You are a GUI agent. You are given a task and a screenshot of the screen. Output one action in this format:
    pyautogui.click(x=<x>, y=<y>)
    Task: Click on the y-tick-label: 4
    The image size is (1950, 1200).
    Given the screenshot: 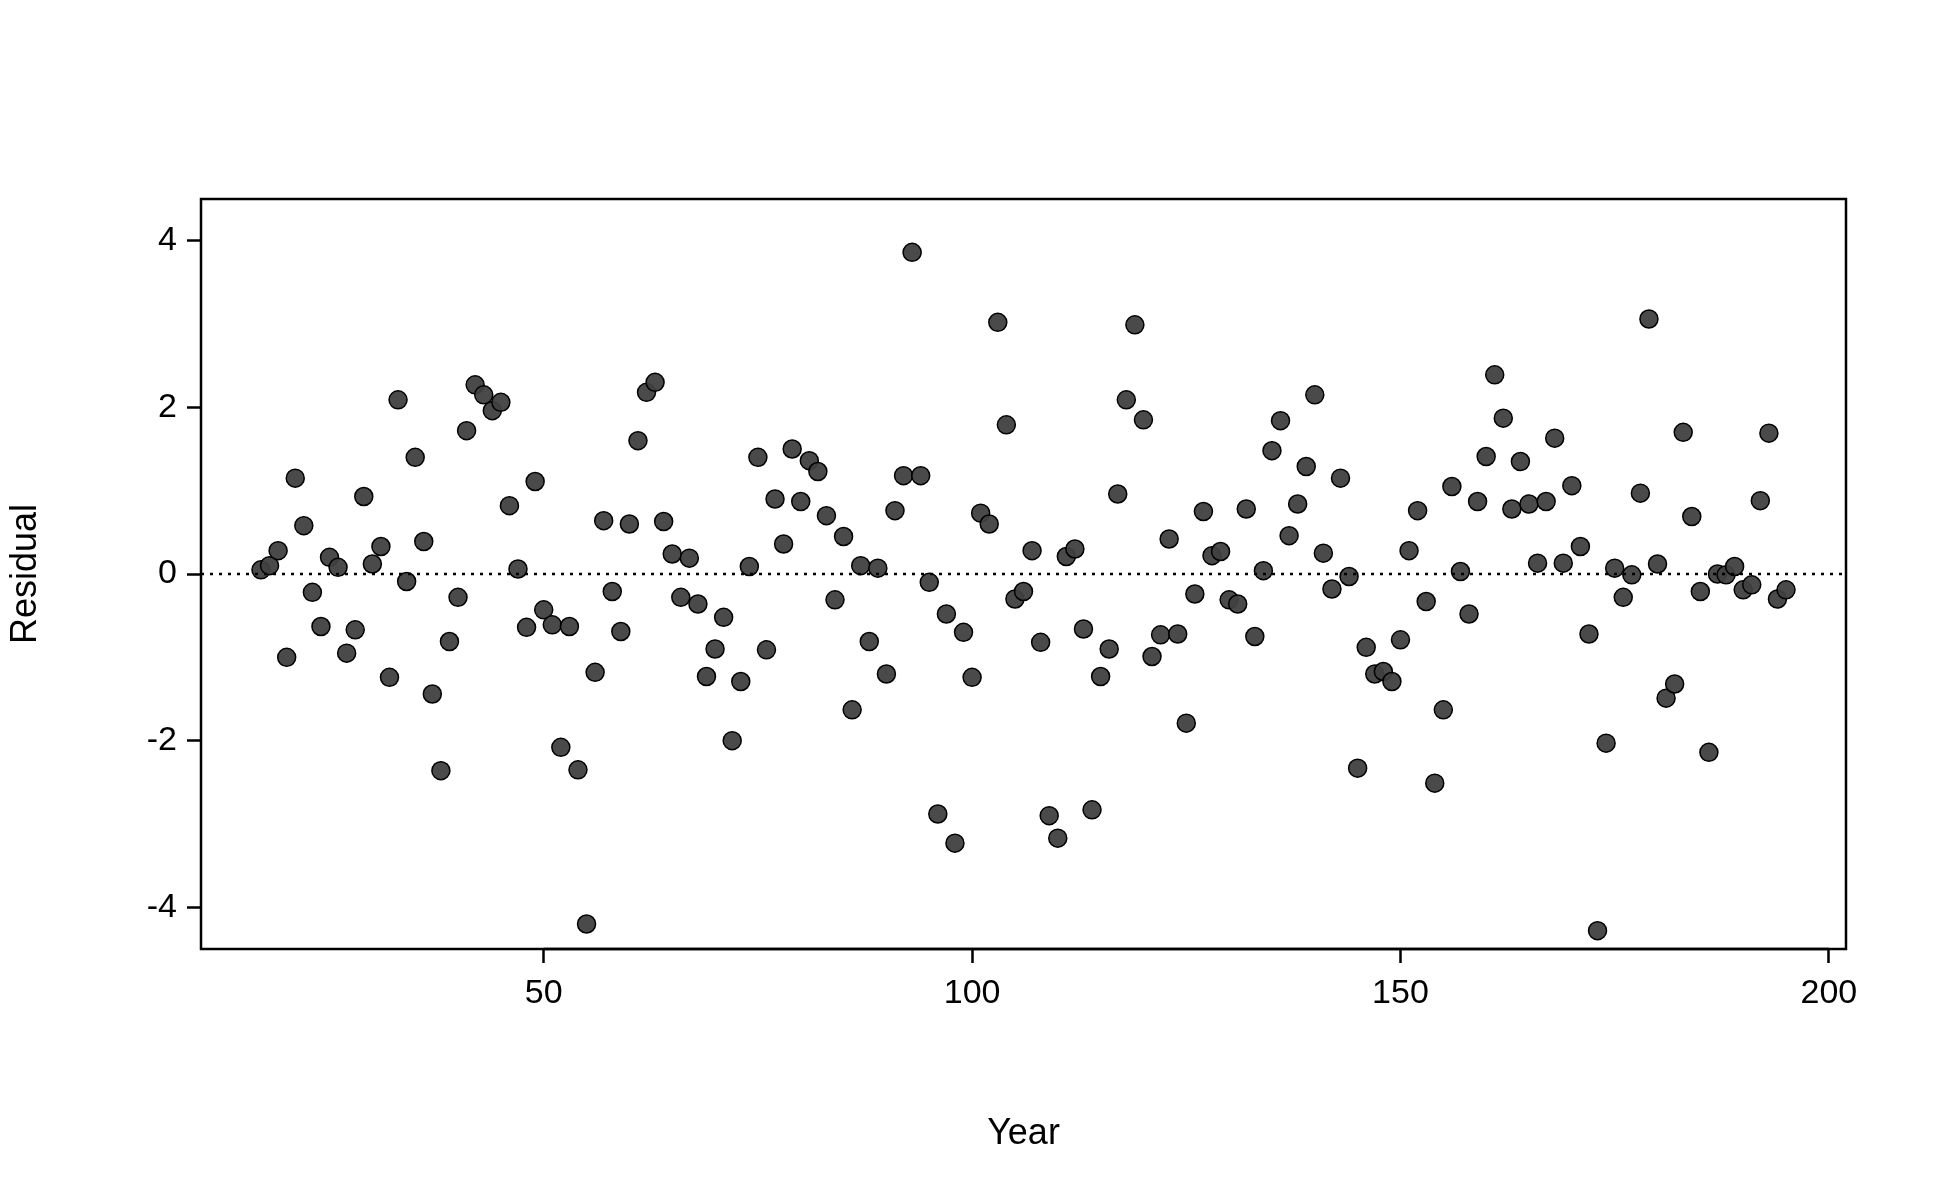 What is the action you would take?
    pyautogui.click(x=167, y=238)
    